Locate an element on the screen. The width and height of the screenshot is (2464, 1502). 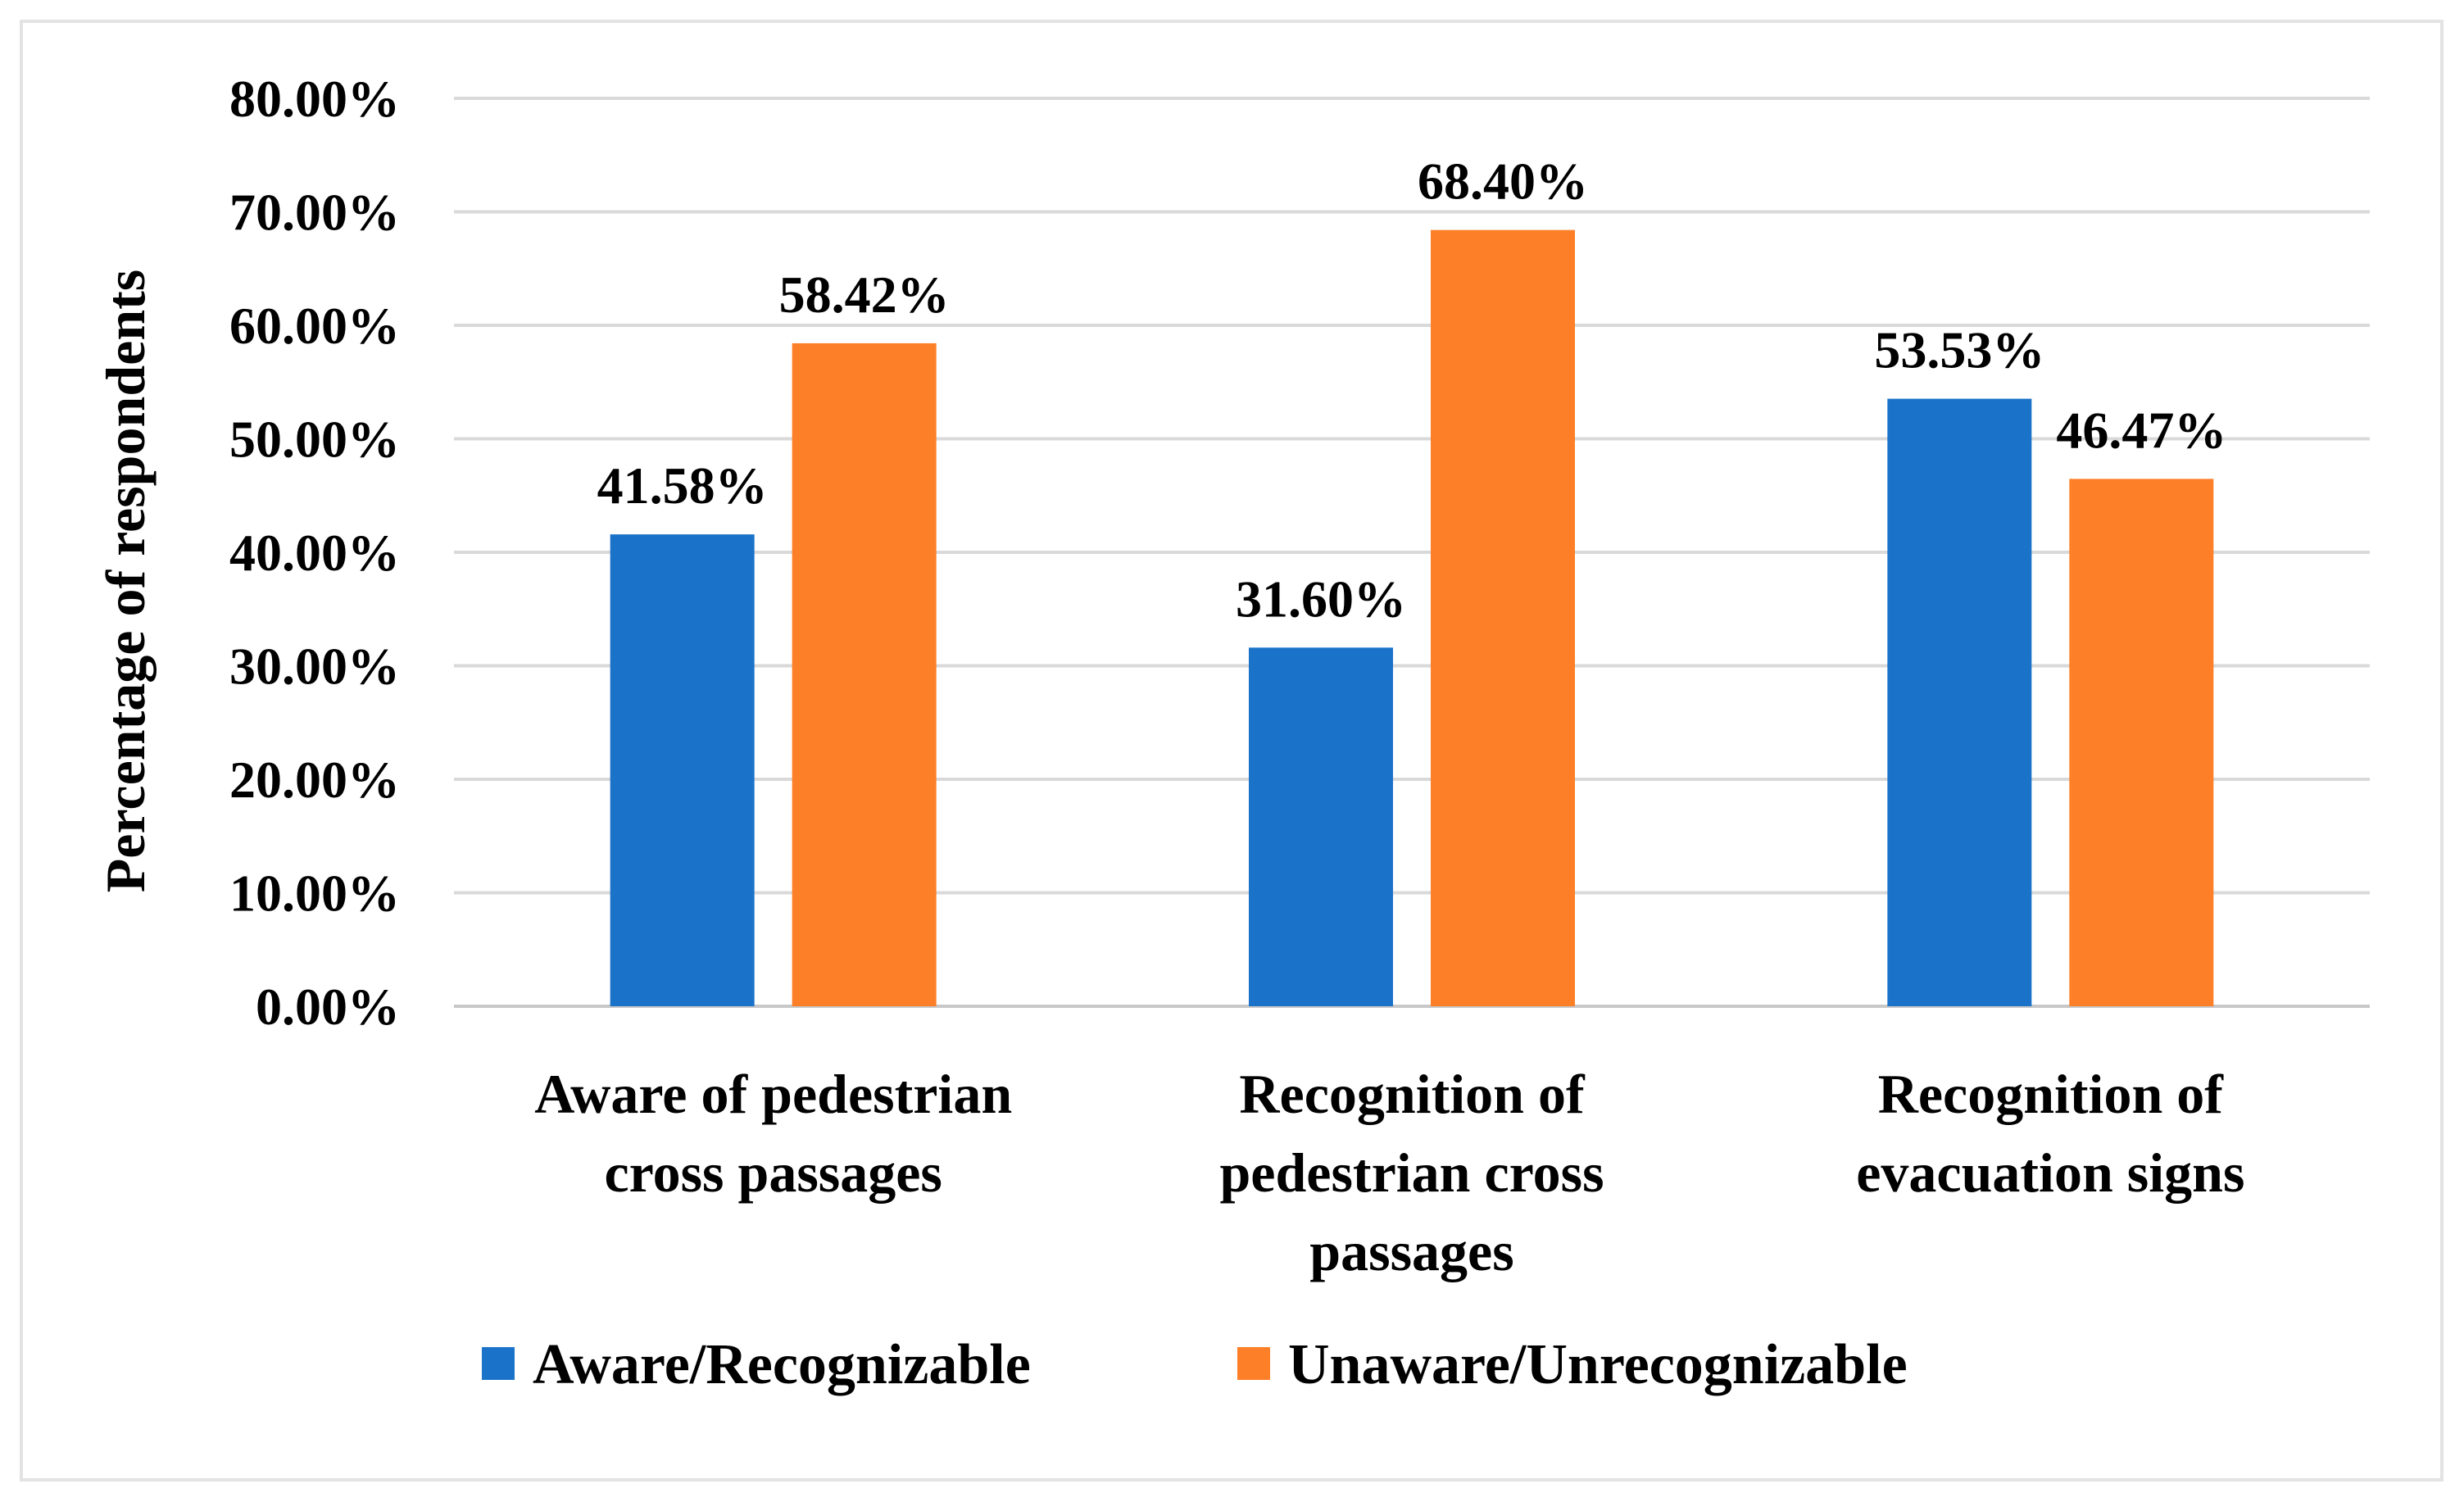
x-category-label: pedestrian cross is located at coordinates (1411, 1172).